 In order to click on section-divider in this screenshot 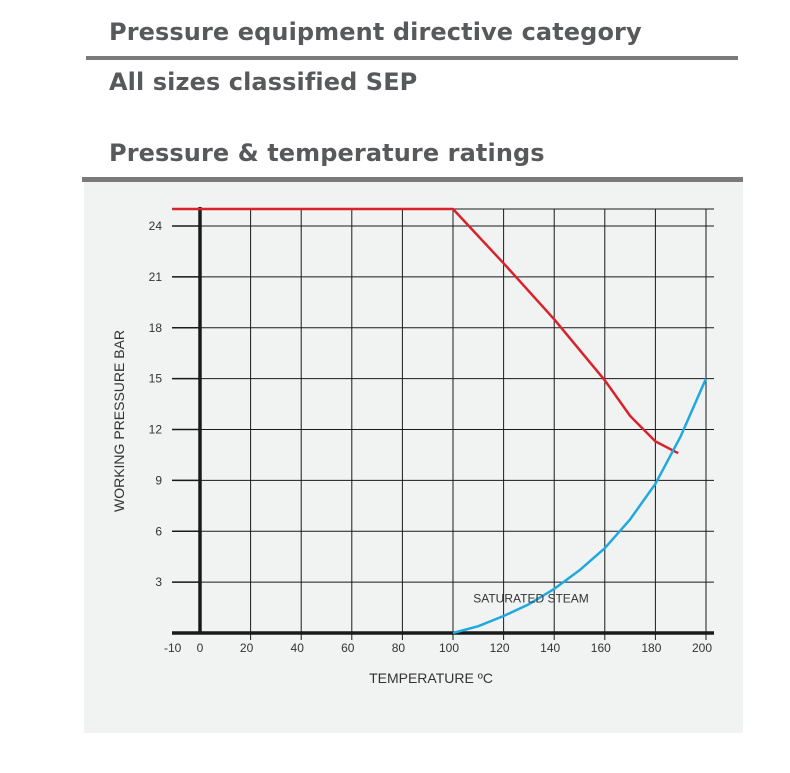, I will do `click(412, 179)`.